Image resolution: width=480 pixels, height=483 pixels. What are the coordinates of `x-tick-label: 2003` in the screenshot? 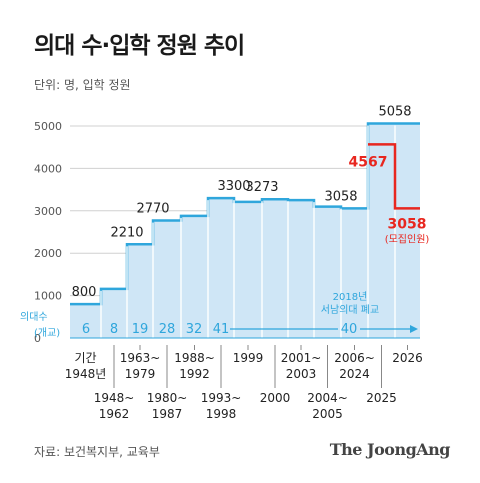 It's located at (301, 374).